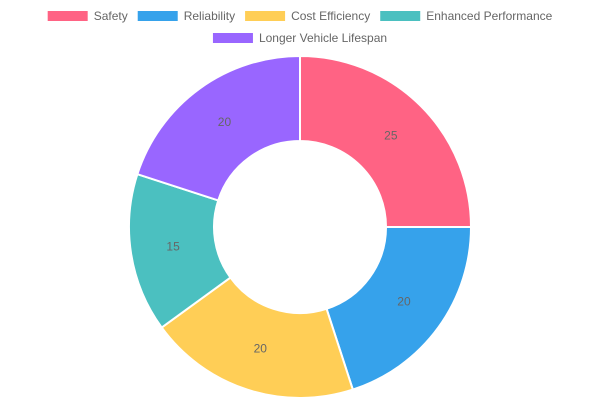  I want to click on legend-label-safety: Safety, so click(111, 16).